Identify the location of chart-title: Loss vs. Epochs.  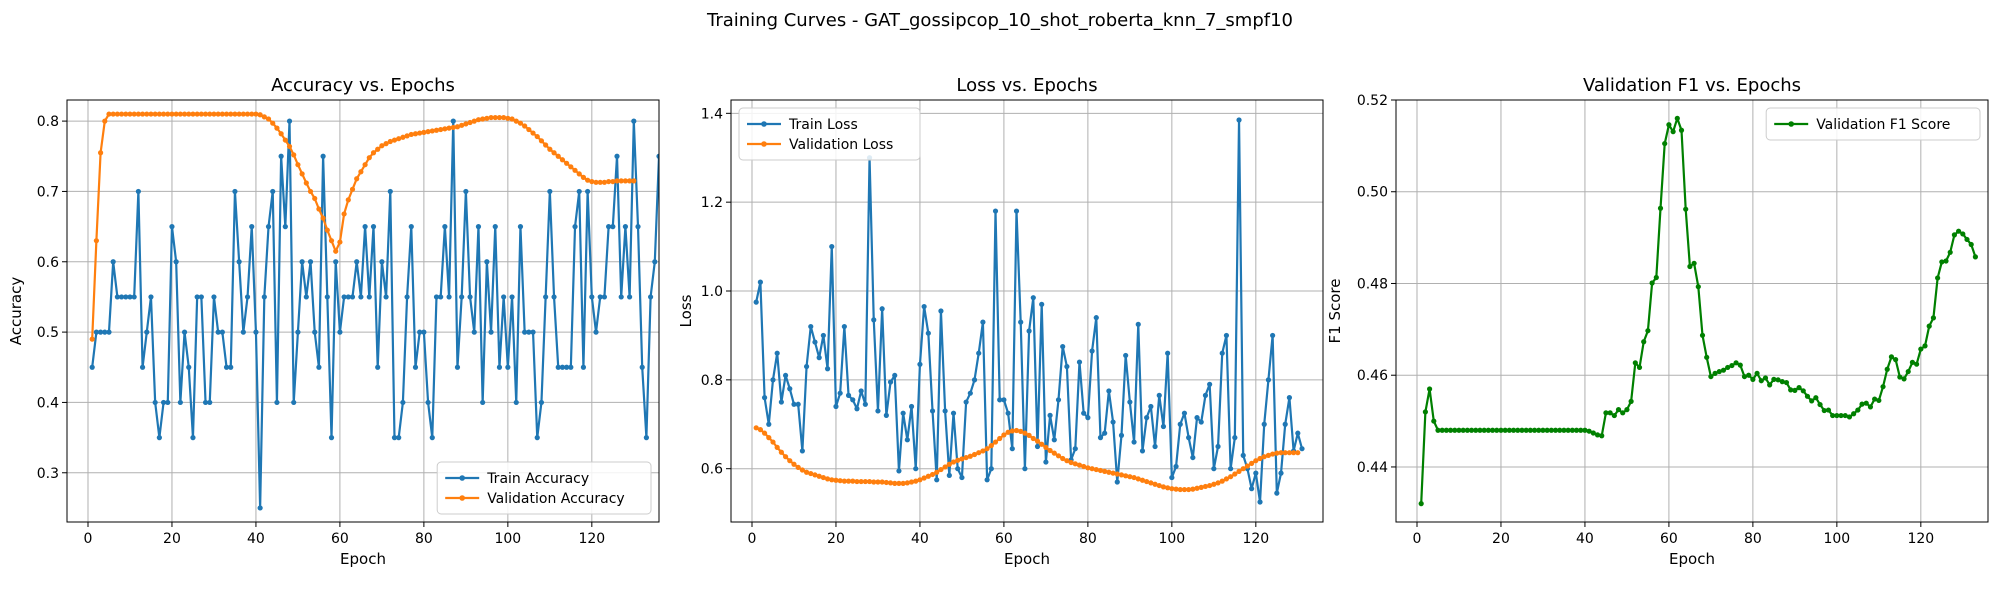
(1026, 85).